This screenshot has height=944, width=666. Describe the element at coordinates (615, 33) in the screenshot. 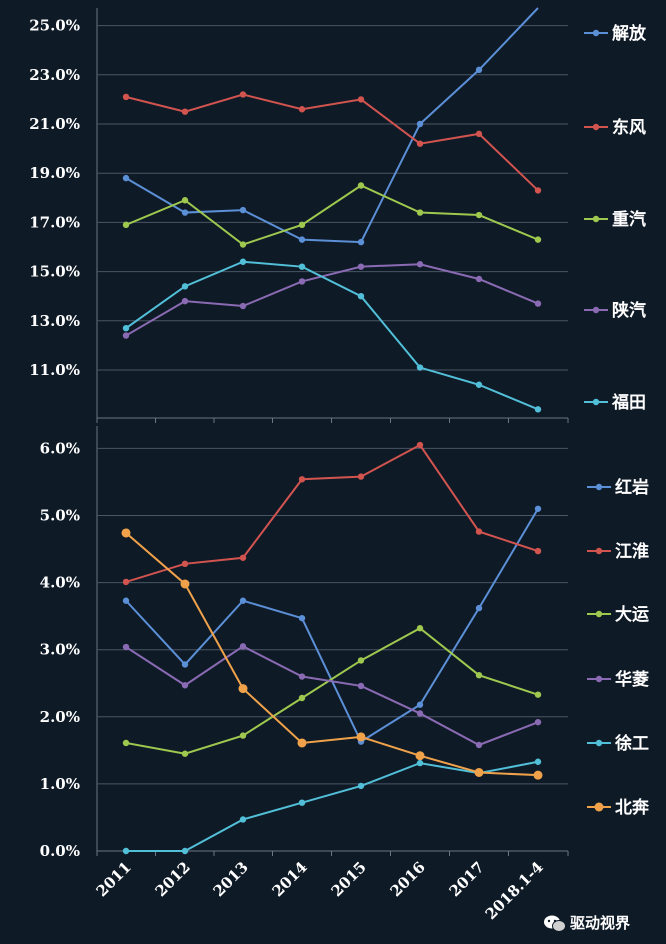

I see `legend-item: 解放` at that location.